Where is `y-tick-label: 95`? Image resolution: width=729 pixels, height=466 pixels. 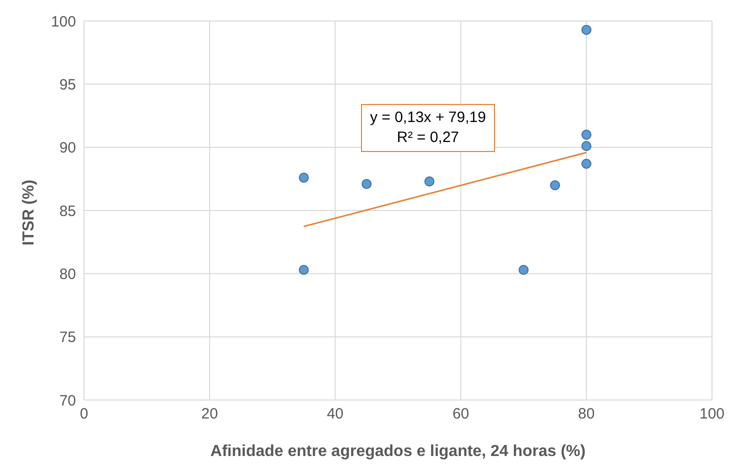
y-tick-label: 95 is located at coordinates (67, 85).